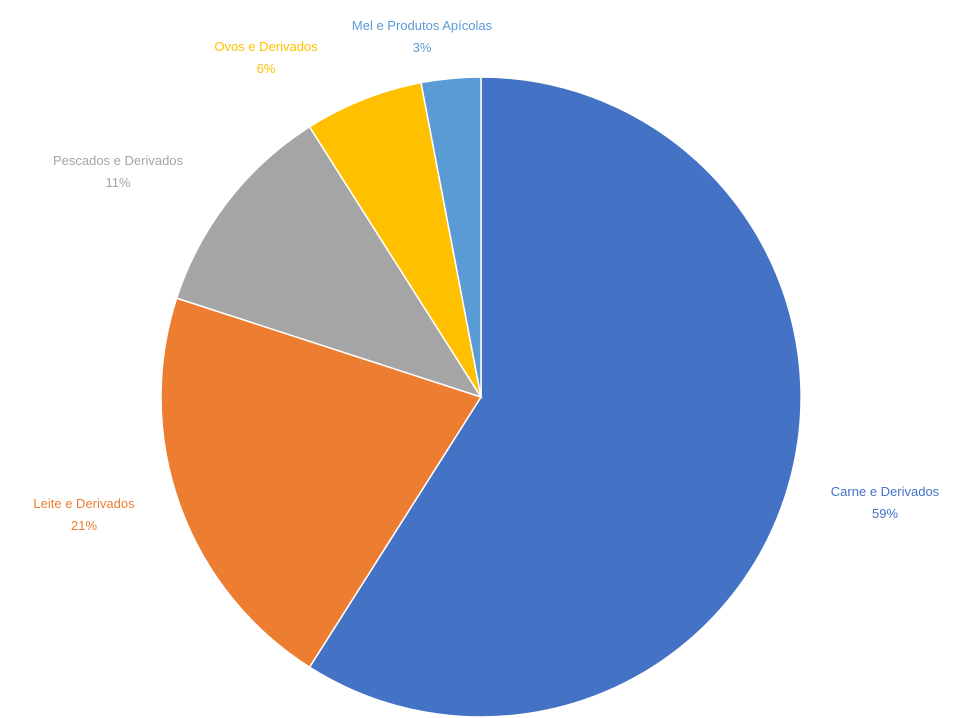 The height and width of the screenshot is (718, 964). What do you see at coordinates (118, 160) in the screenshot?
I see `slice-label-pescados: Pescados e Derivados` at bounding box center [118, 160].